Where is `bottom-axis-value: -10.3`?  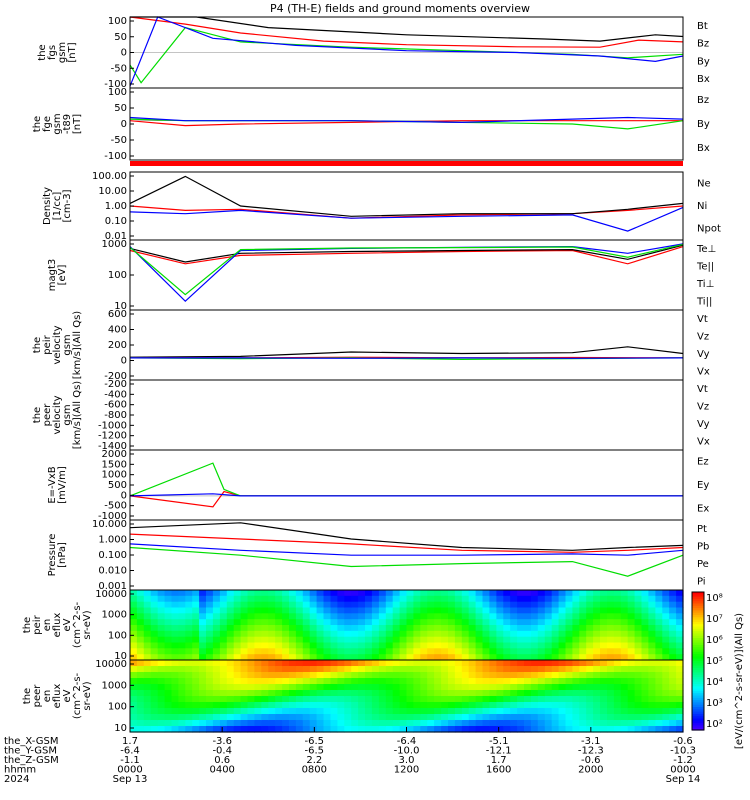 bottom-axis-value: -10.3 is located at coordinates (683, 751).